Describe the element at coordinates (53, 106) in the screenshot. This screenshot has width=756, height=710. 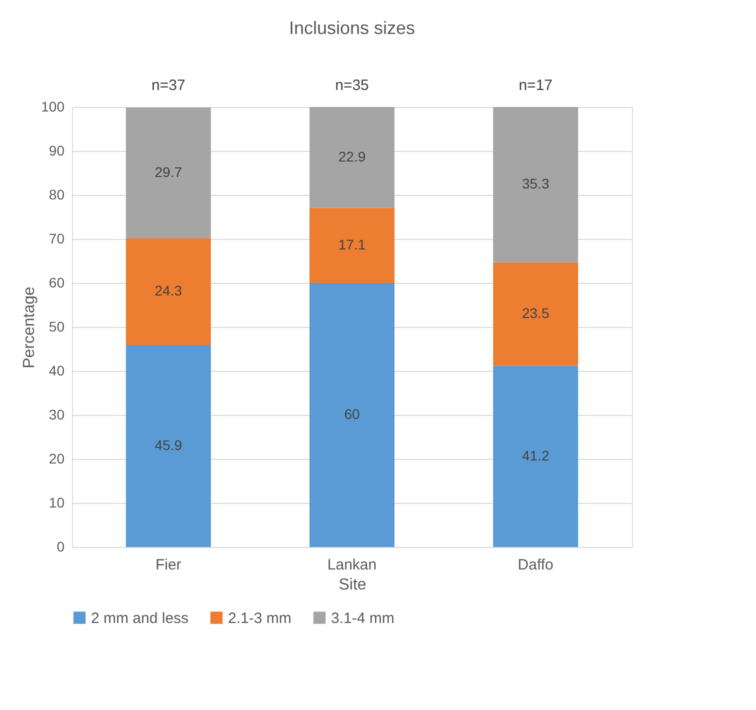
I see `y-tick-label: 100` at that location.